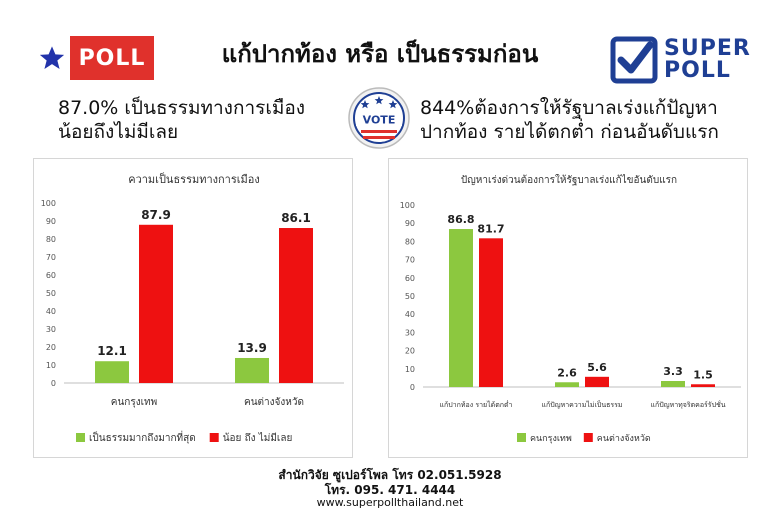 The width and height of the screenshot is (780, 532). What do you see at coordinates (118, 132) in the screenshot?
I see `left-subtitle-line2: น้อยถึงไม่มีเลย` at bounding box center [118, 132].